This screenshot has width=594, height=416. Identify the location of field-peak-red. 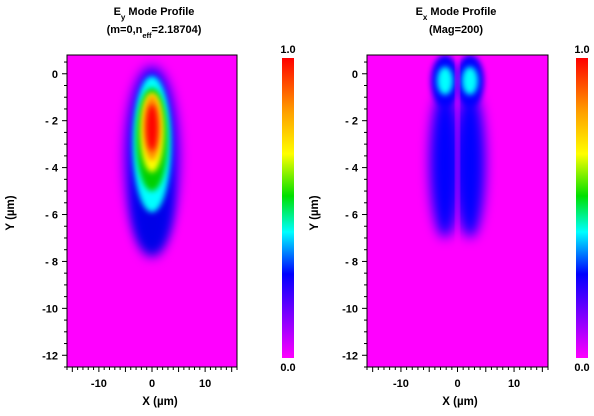
(152, 128).